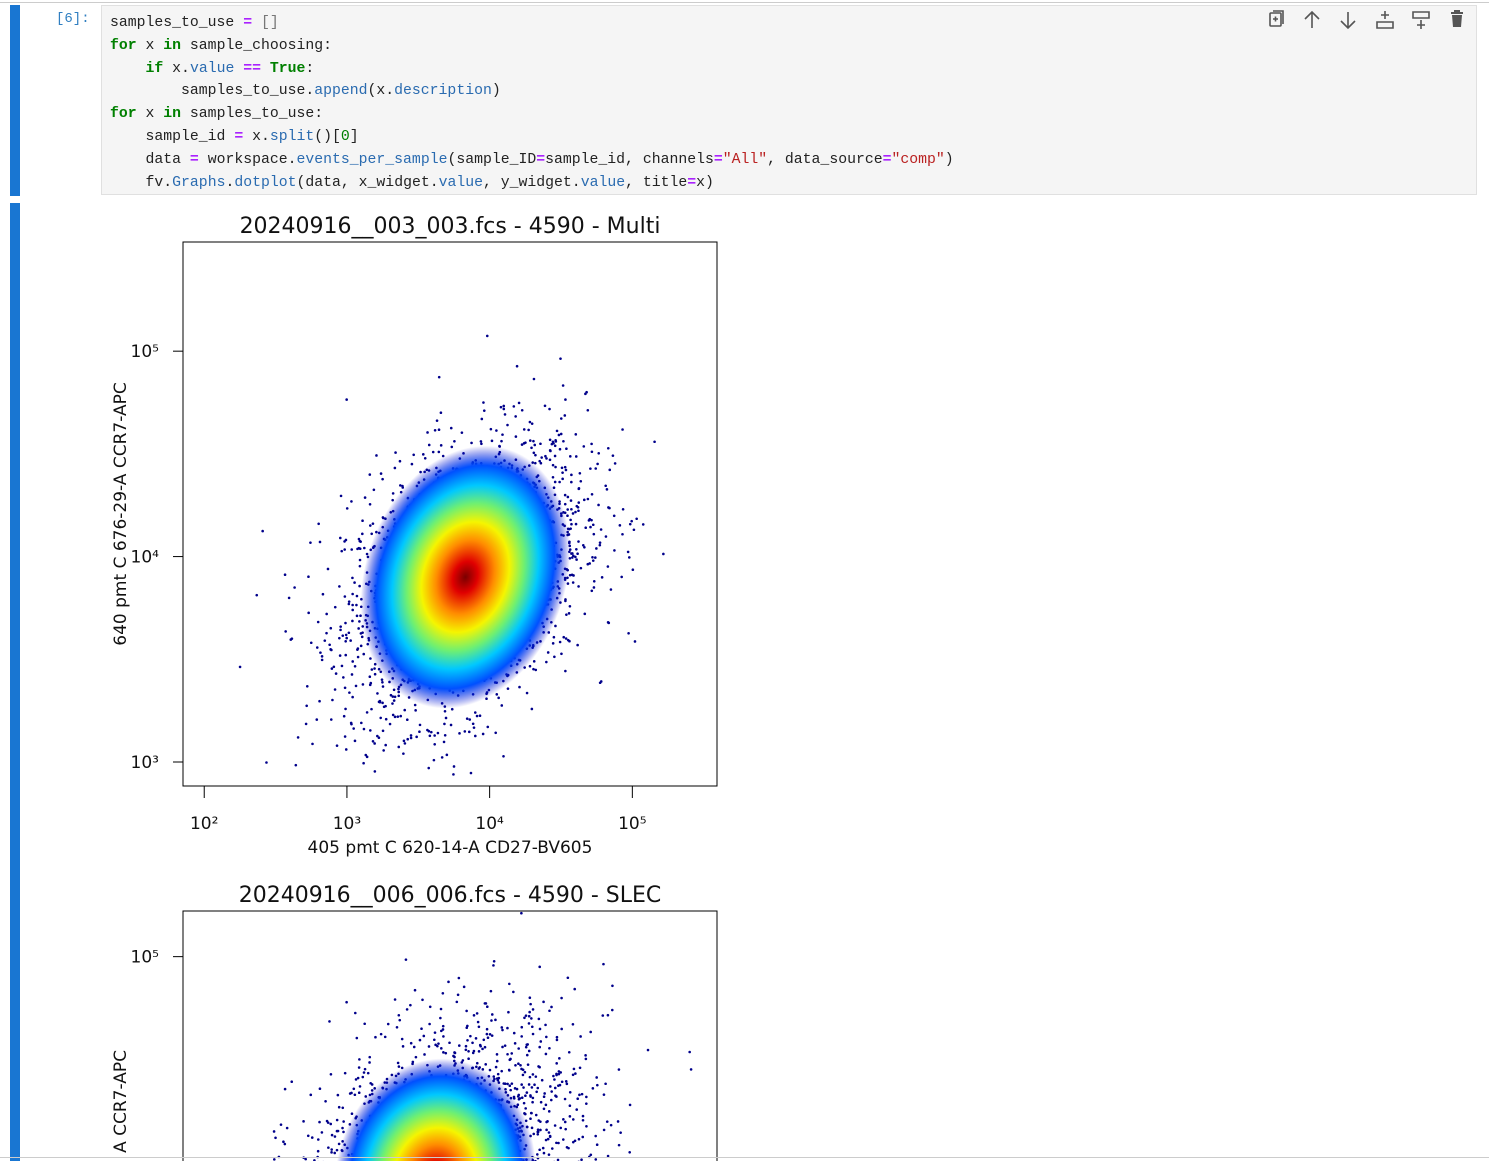 The width and height of the screenshot is (1489, 1161). I want to click on move-down-button, so click(1348, 21).